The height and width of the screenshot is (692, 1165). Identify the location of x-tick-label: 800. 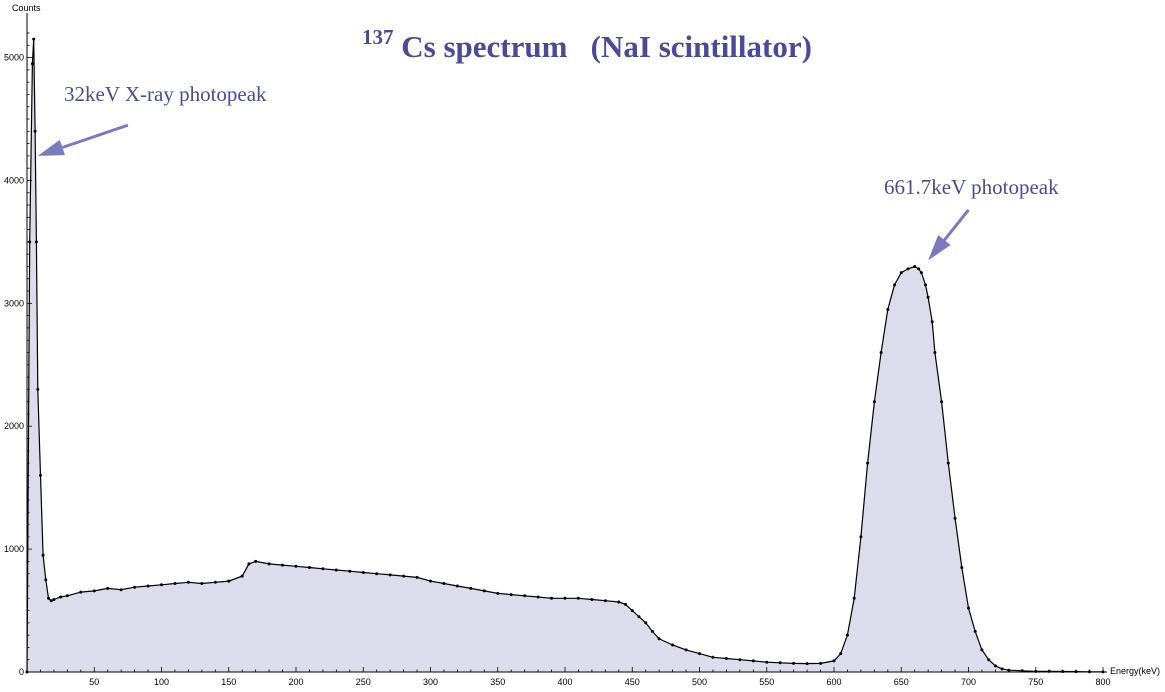
(1102, 682).